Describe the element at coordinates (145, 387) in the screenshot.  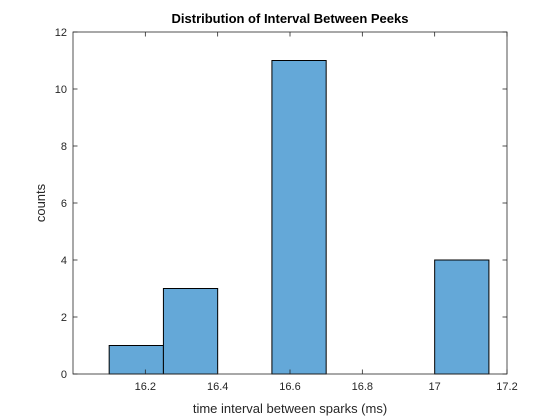
I see `x-tick-label-0: 16.2` at that location.